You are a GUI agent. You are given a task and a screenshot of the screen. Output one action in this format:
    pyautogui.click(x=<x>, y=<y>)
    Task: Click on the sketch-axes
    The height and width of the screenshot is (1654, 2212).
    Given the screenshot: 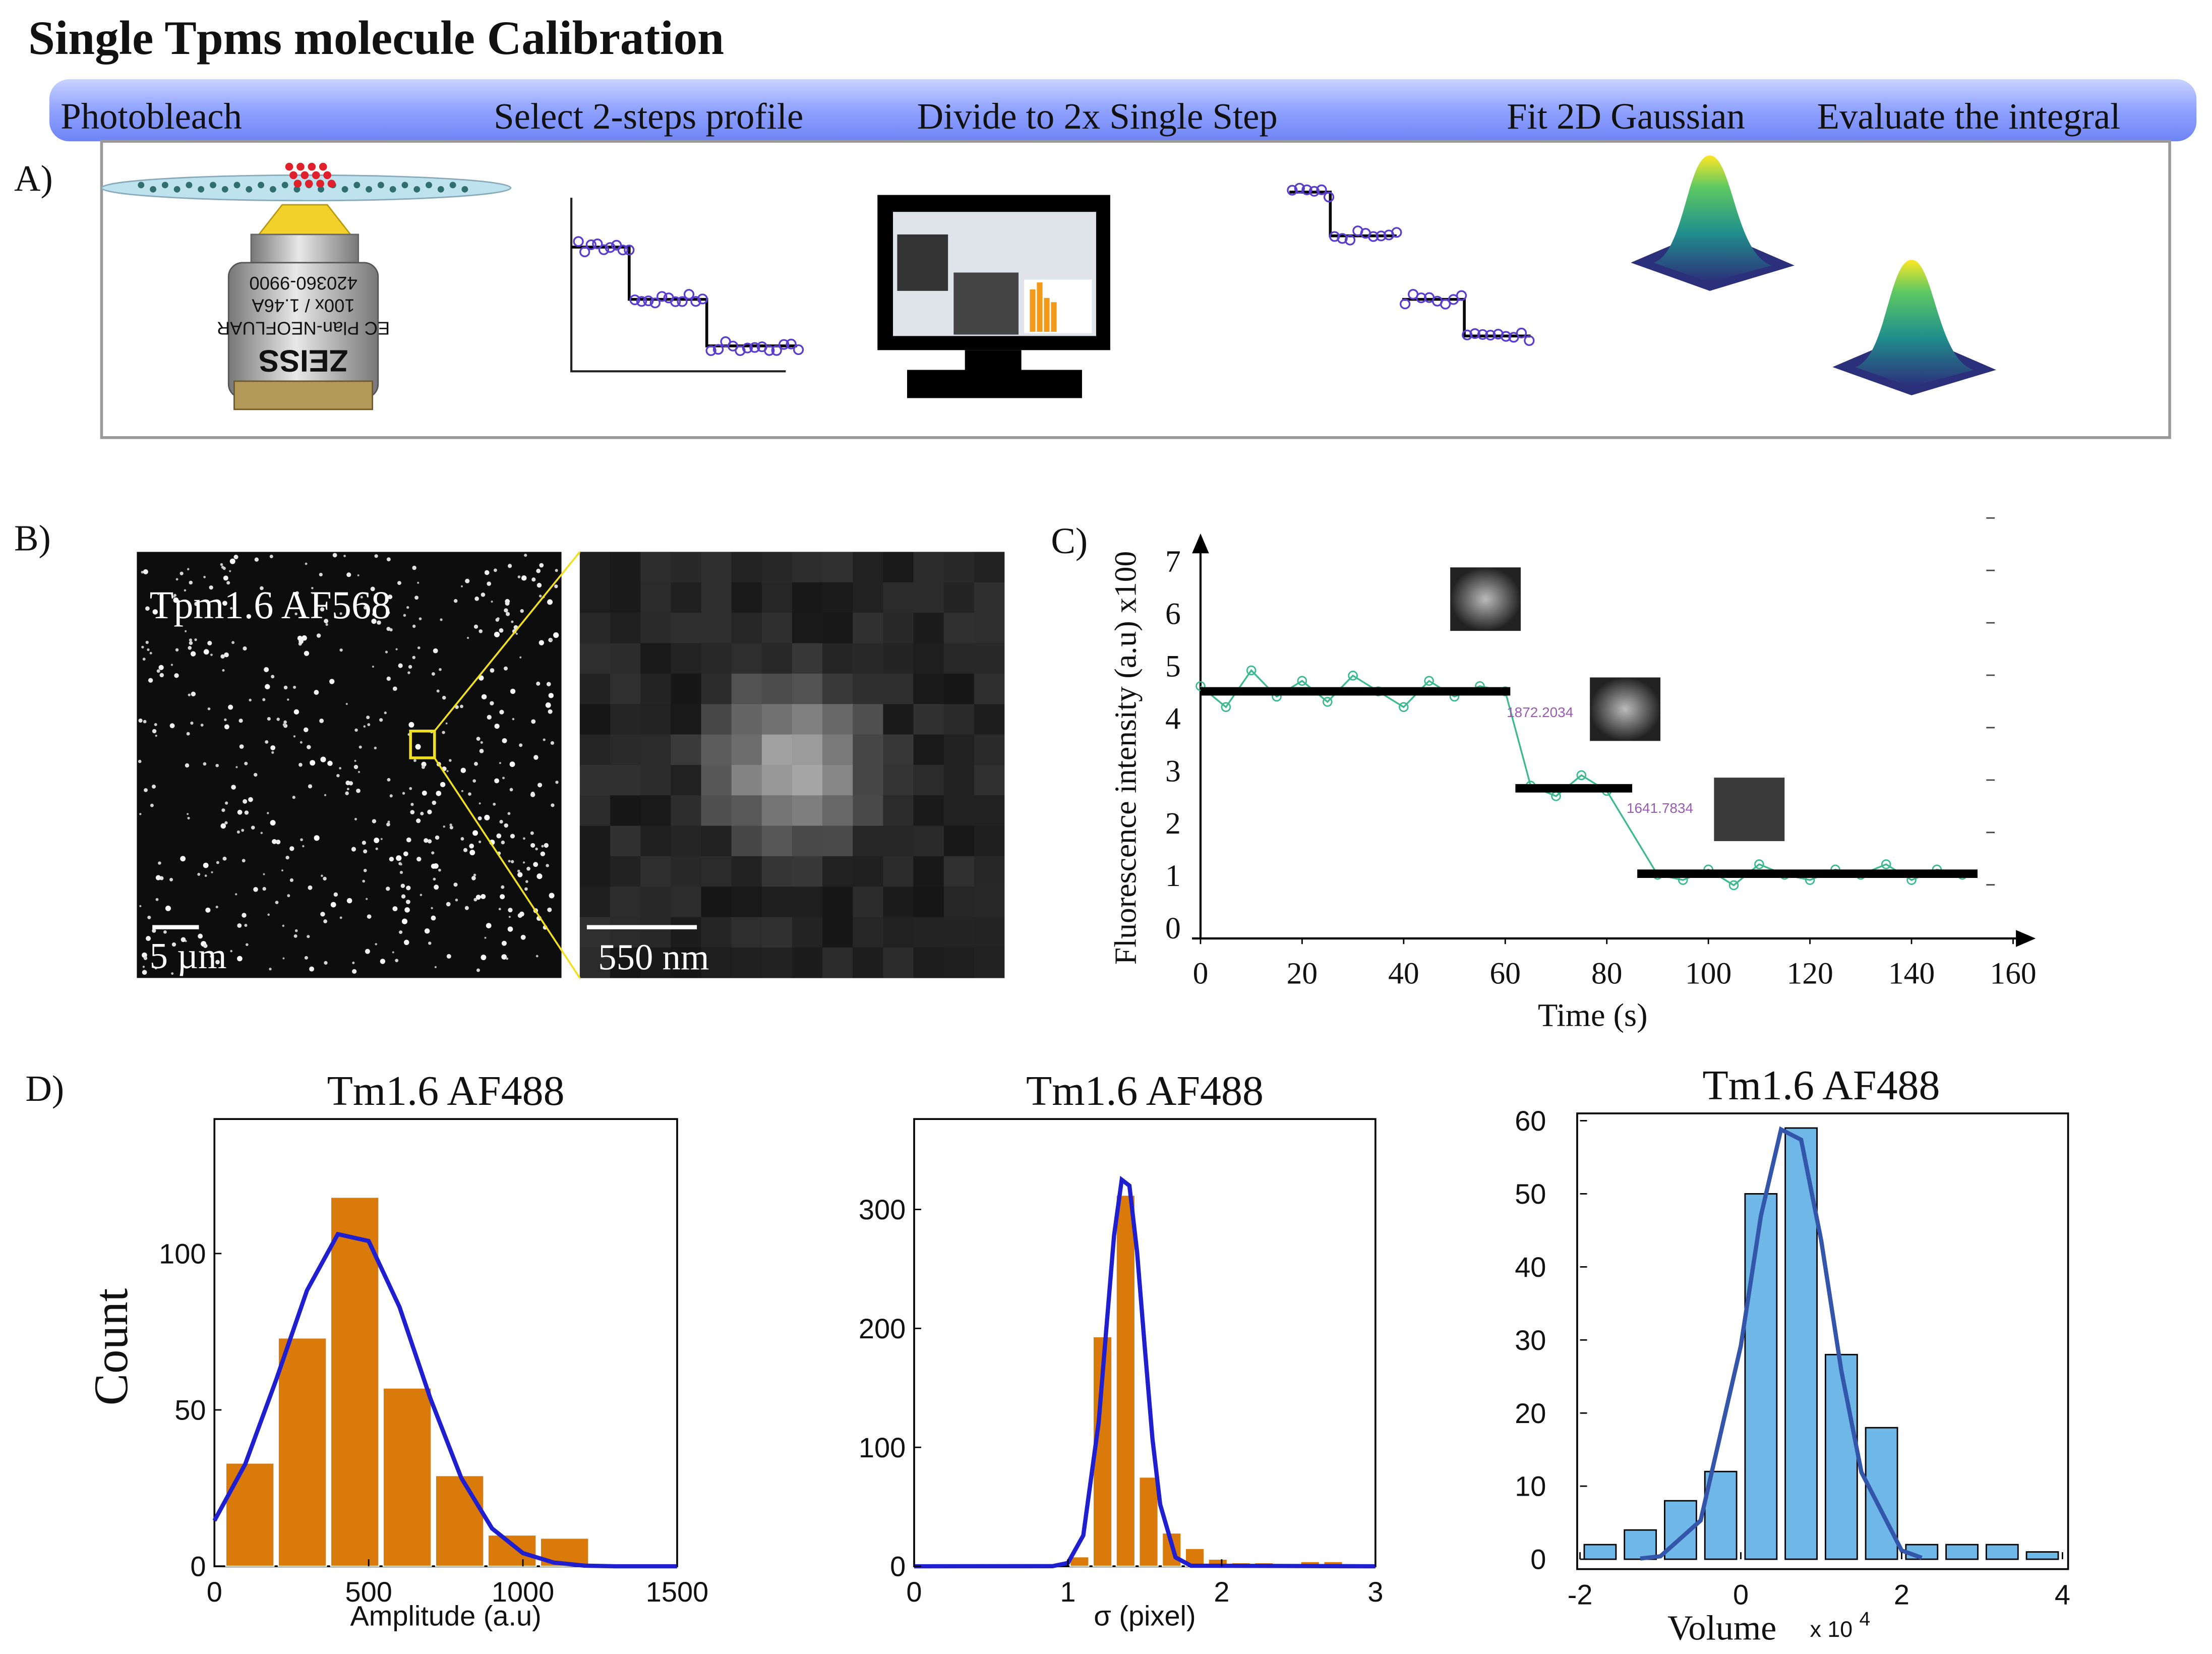 What is the action you would take?
    pyautogui.click(x=678, y=285)
    